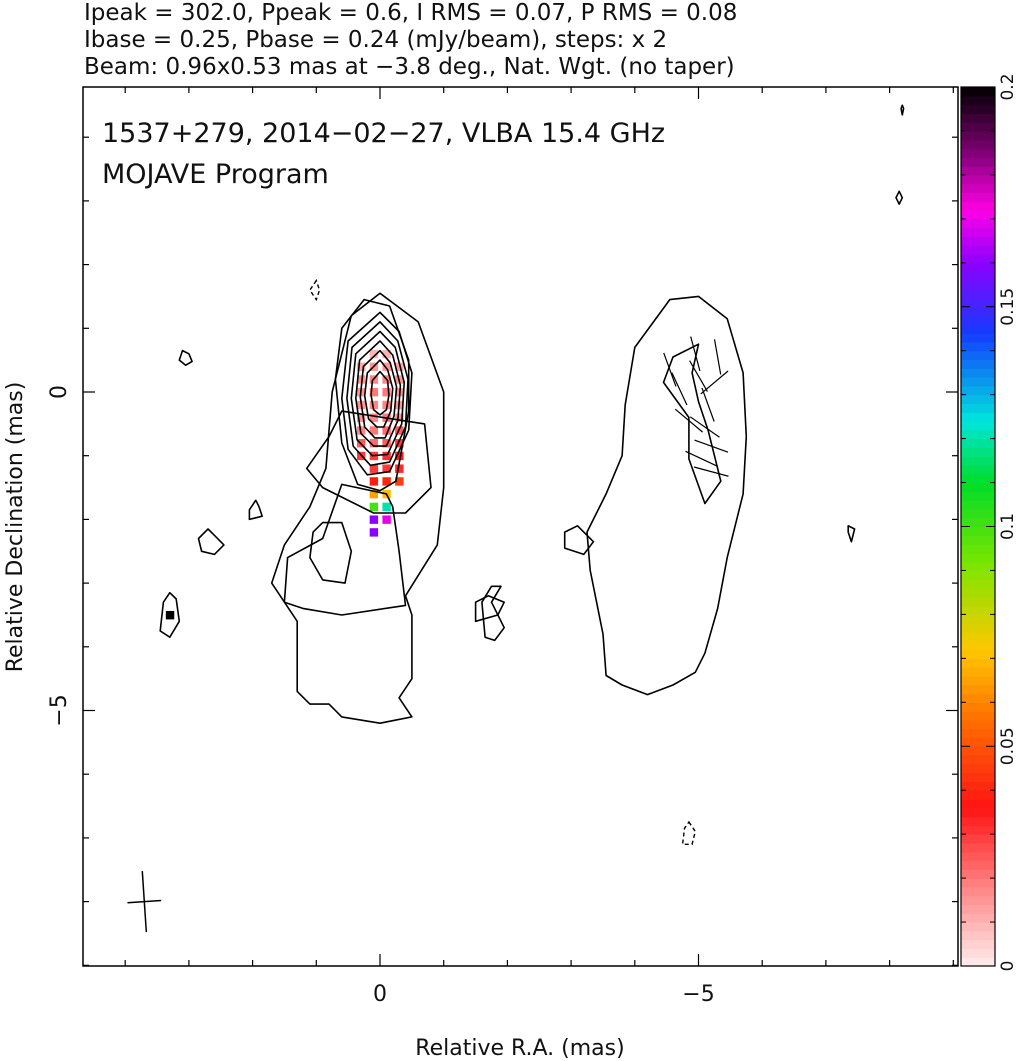  Describe the element at coordinates (696, 406) in the screenshot. I see `evpa-vectors` at that location.